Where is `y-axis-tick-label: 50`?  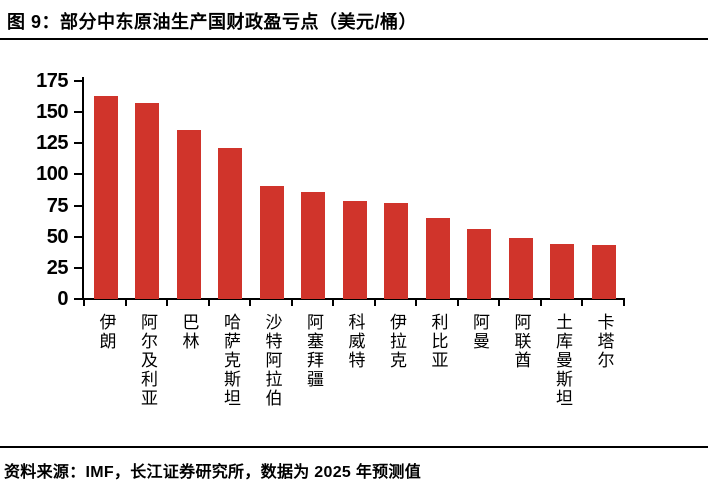
y-axis-tick-label: 50 is located at coordinates (57, 236).